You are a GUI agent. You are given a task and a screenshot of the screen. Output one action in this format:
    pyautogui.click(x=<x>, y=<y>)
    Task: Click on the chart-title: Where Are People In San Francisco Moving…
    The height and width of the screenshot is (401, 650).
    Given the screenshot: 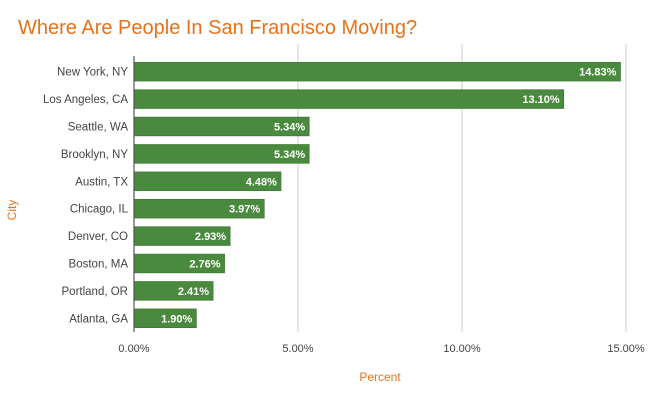 What is the action you would take?
    pyautogui.click(x=218, y=28)
    